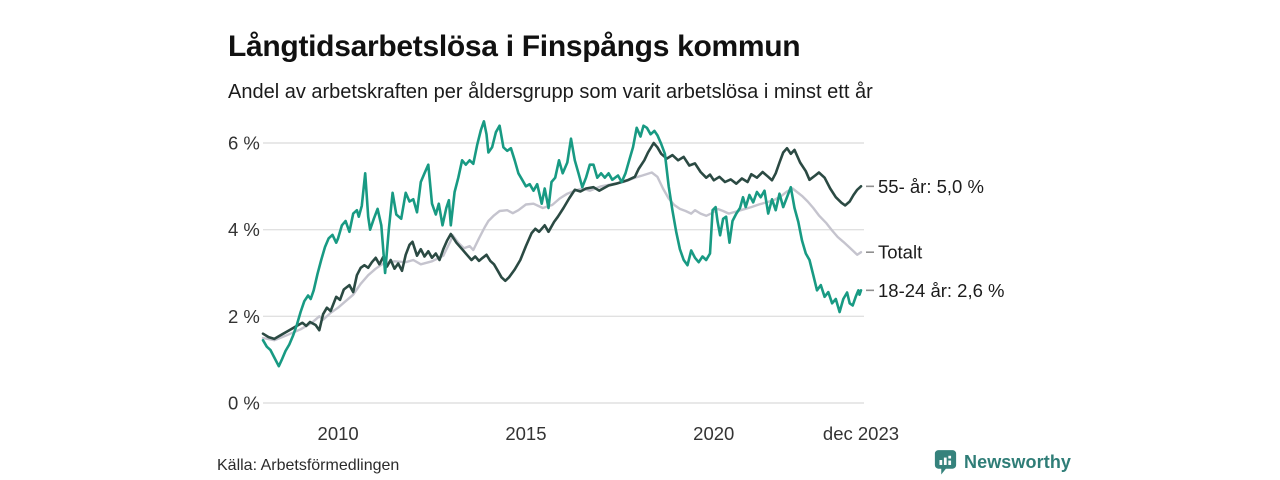 The width and height of the screenshot is (1280, 480). I want to click on series-end-label: 18-24 år: 2,6 %, so click(941, 290).